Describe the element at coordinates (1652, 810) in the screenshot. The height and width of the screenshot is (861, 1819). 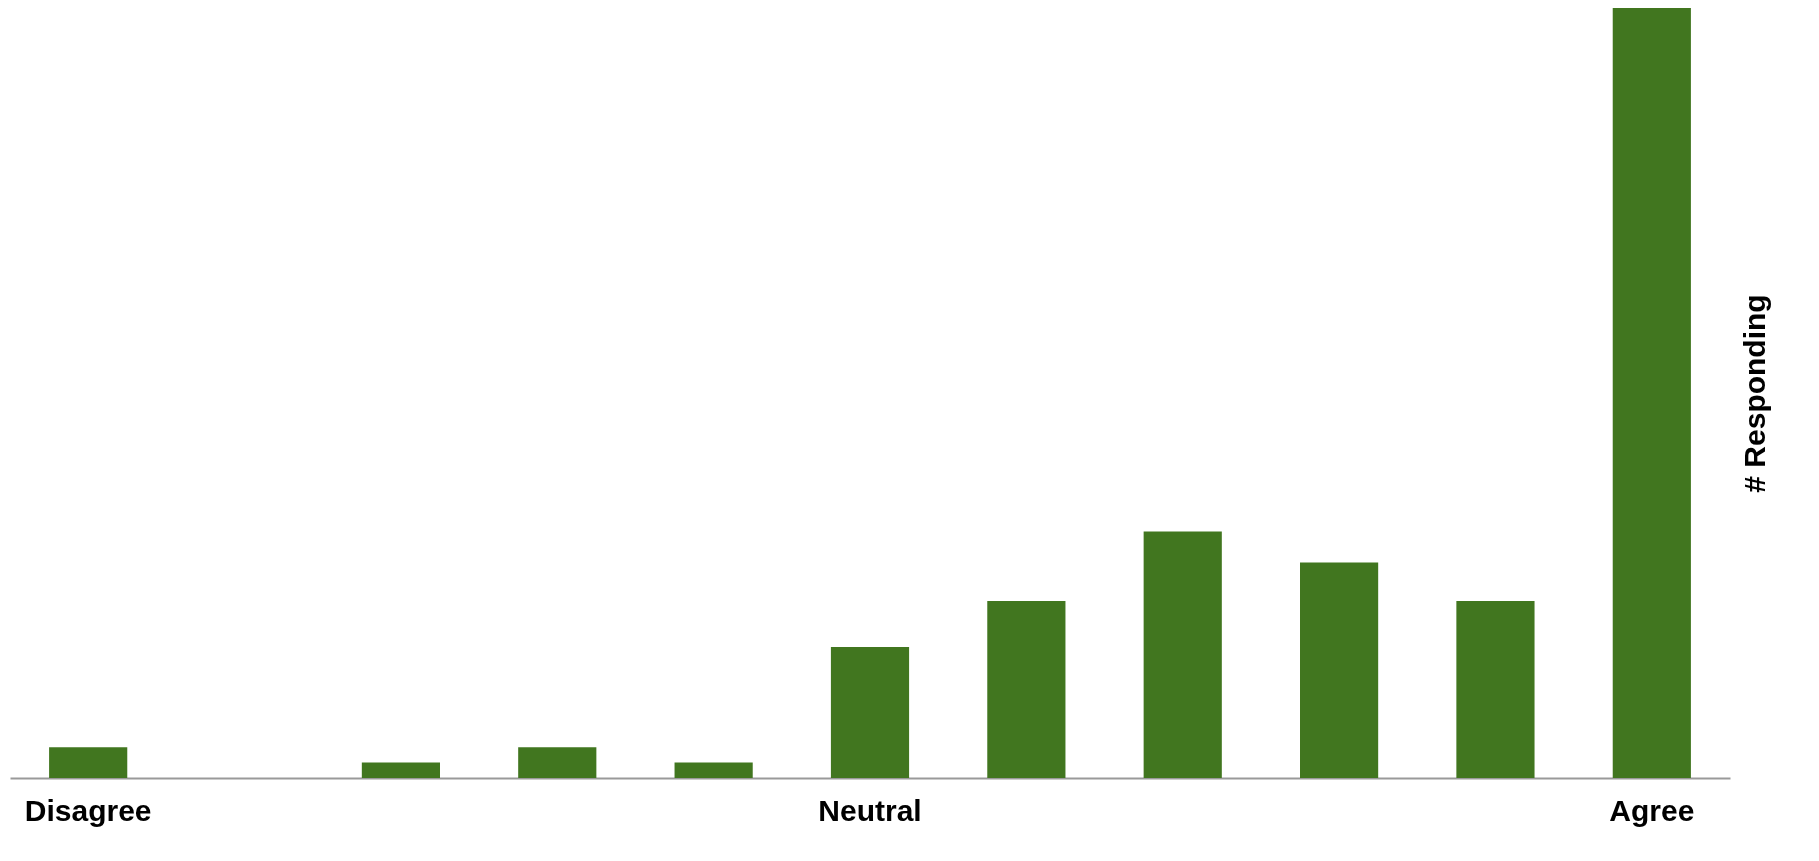
I see `x-tick-label: Agree` at that location.